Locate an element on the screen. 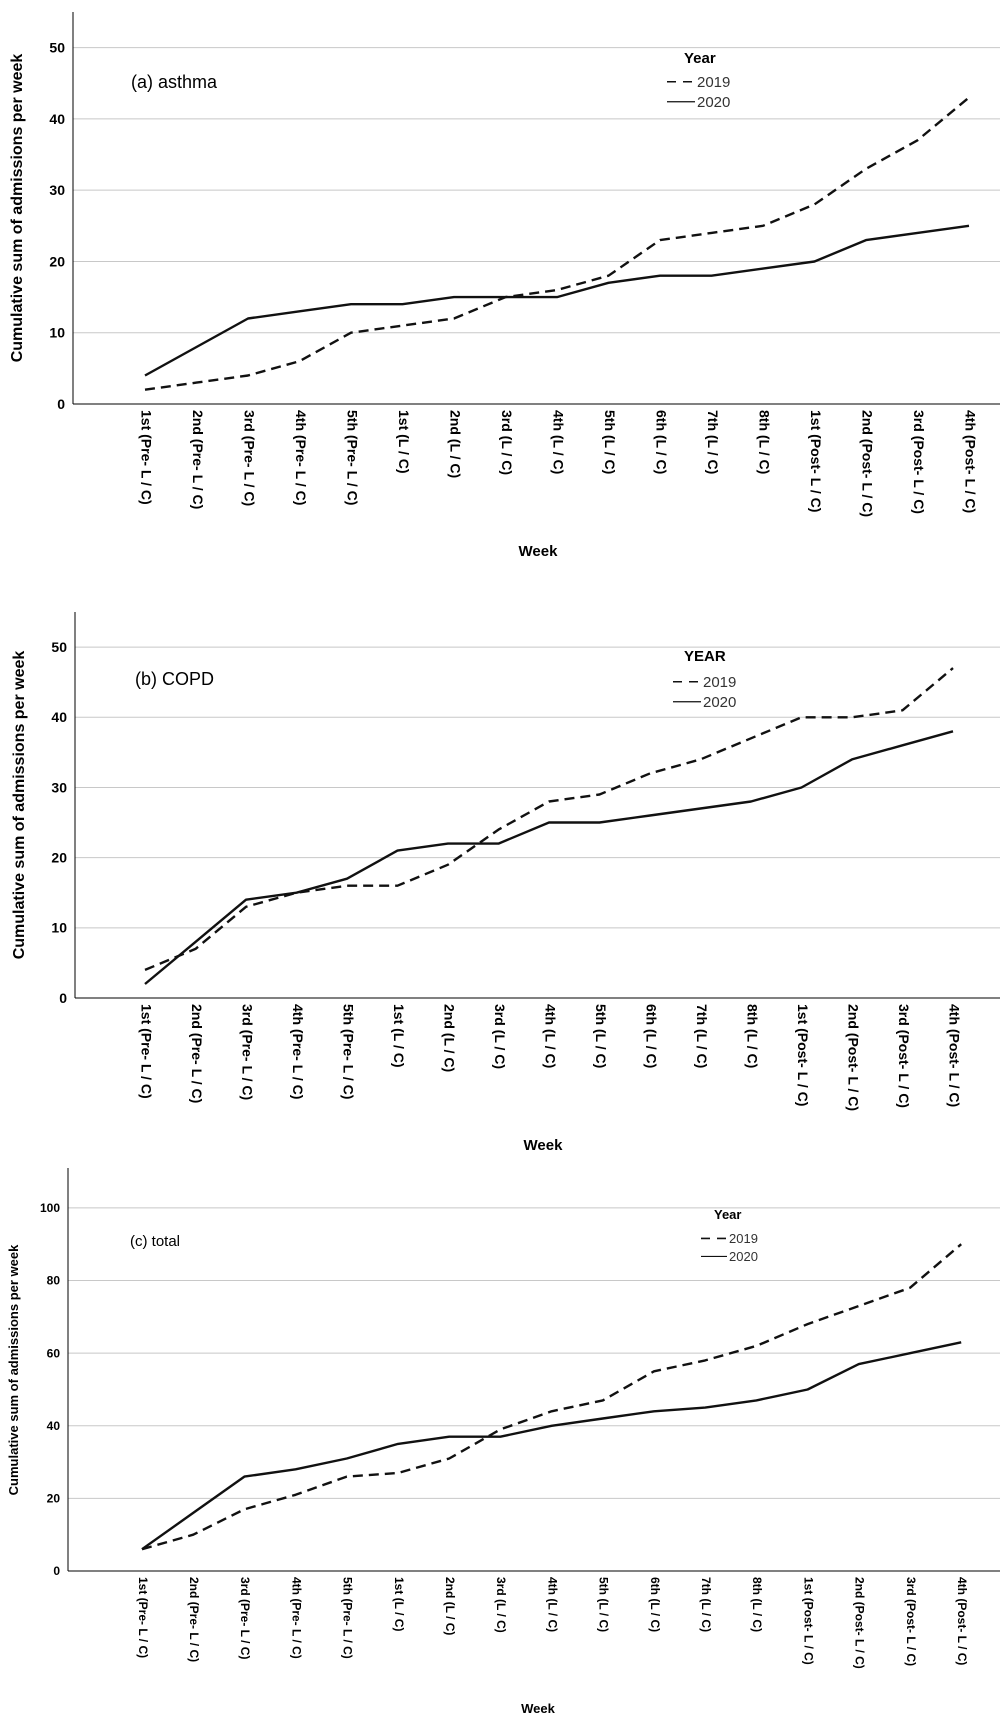 This screenshot has height=1724, width=1008. legend-title: YEAR is located at coordinates (705, 656).